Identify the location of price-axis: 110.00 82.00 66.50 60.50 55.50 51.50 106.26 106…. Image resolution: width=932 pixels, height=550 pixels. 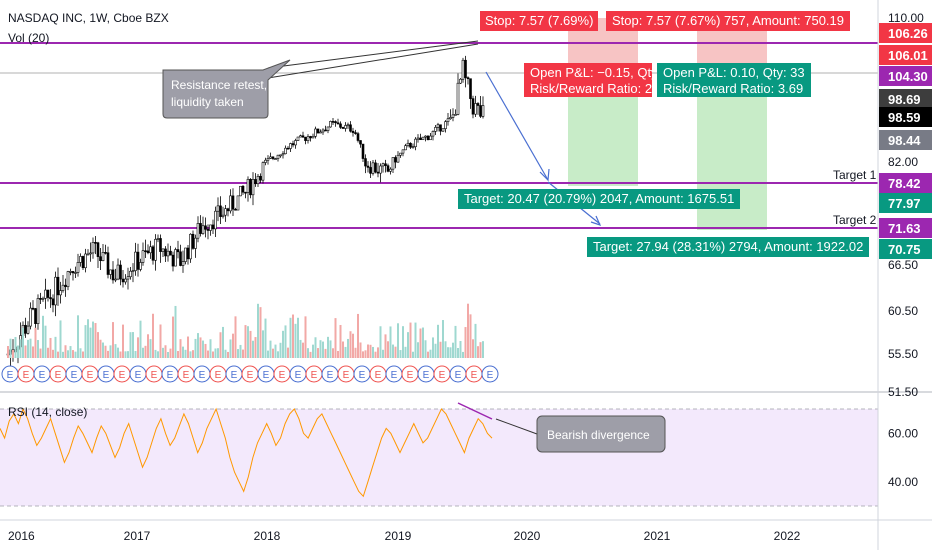
(904, 275).